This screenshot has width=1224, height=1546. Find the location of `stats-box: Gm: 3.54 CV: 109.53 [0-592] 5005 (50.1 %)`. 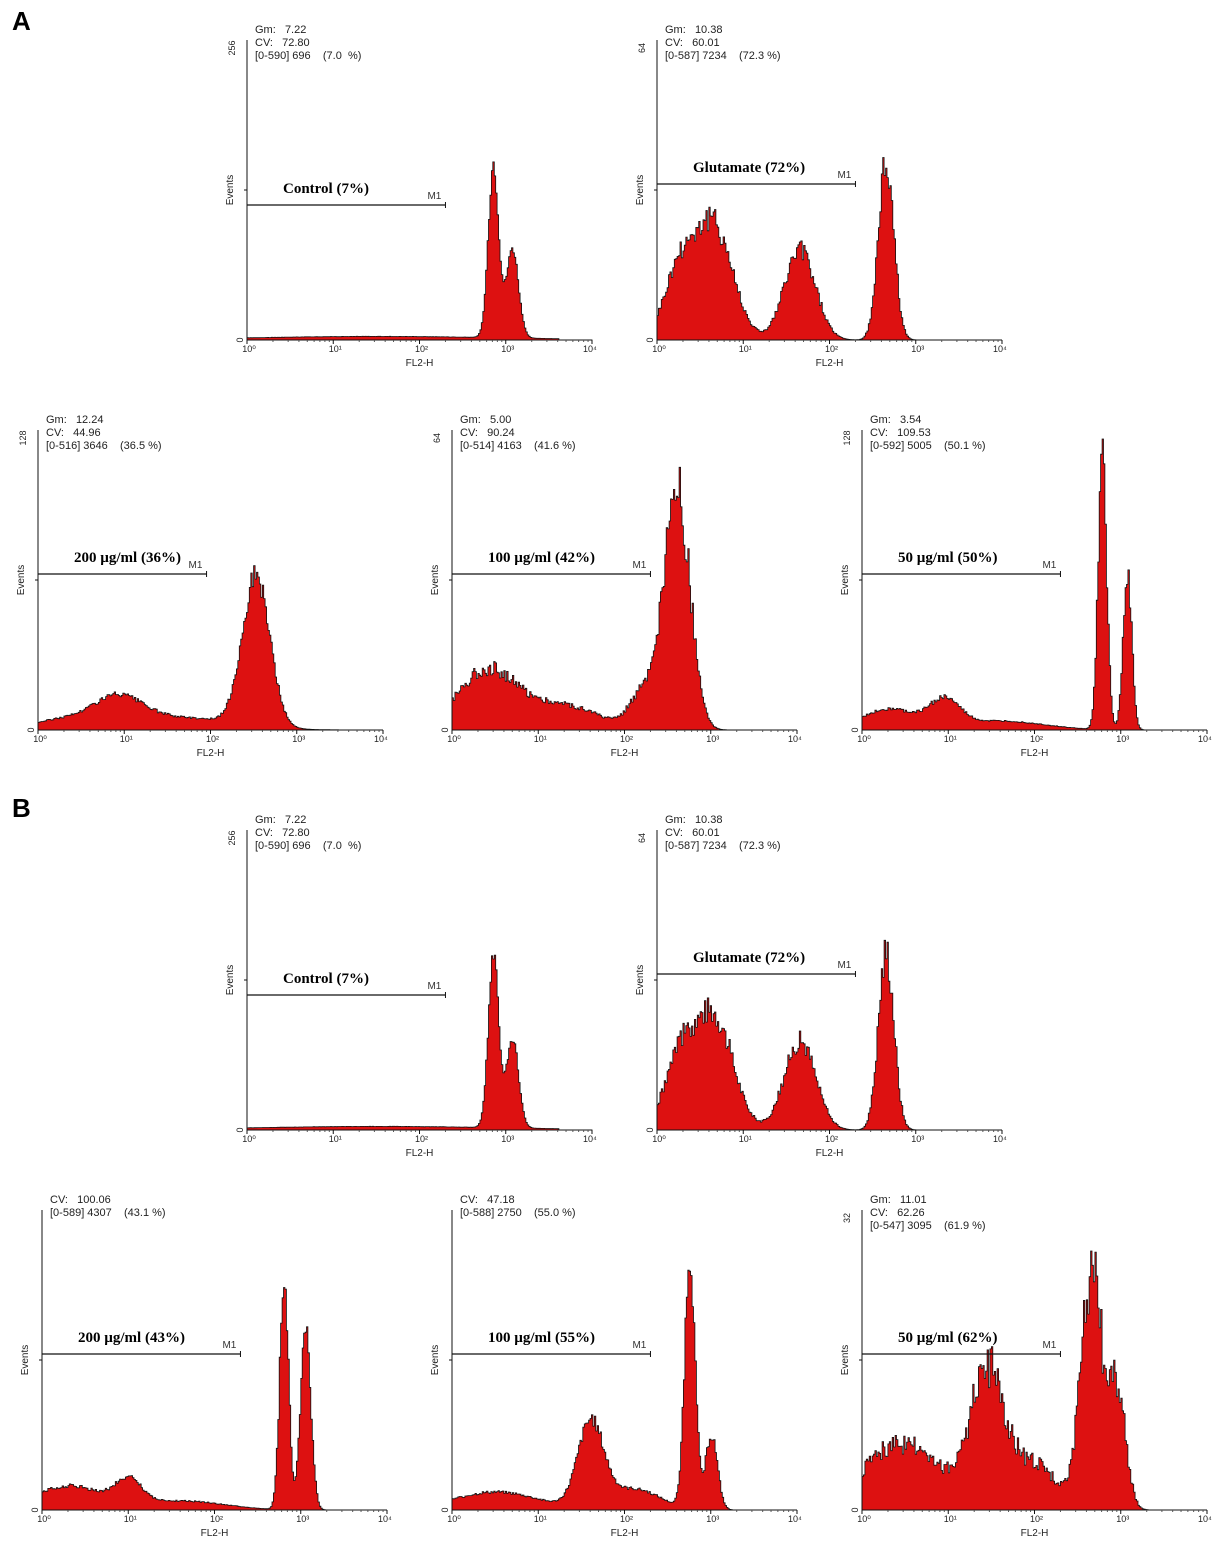

stats-box: Gm: 3.54 CV: 109.53 [0-592] 5005 (50.1 %) is located at coordinates (928, 433).